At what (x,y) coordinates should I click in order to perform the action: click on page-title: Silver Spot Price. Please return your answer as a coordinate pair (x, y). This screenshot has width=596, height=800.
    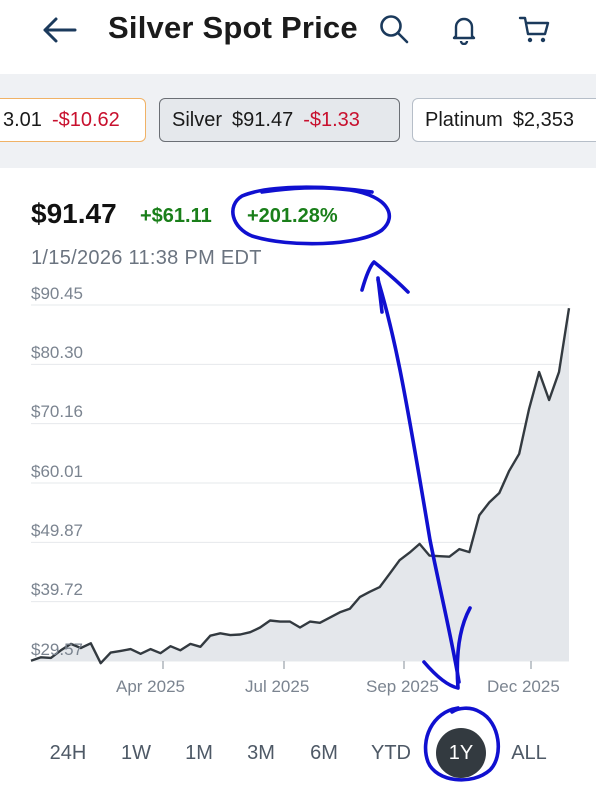
    Looking at the image, I should click on (233, 27).